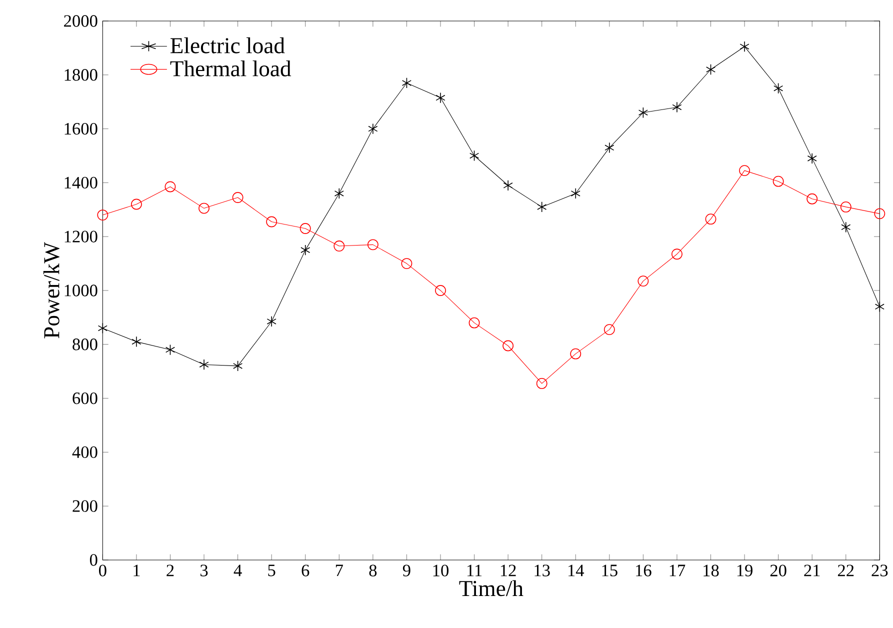 This screenshot has height=628, width=893. I want to click on x-tick-label: 9, so click(406, 570).